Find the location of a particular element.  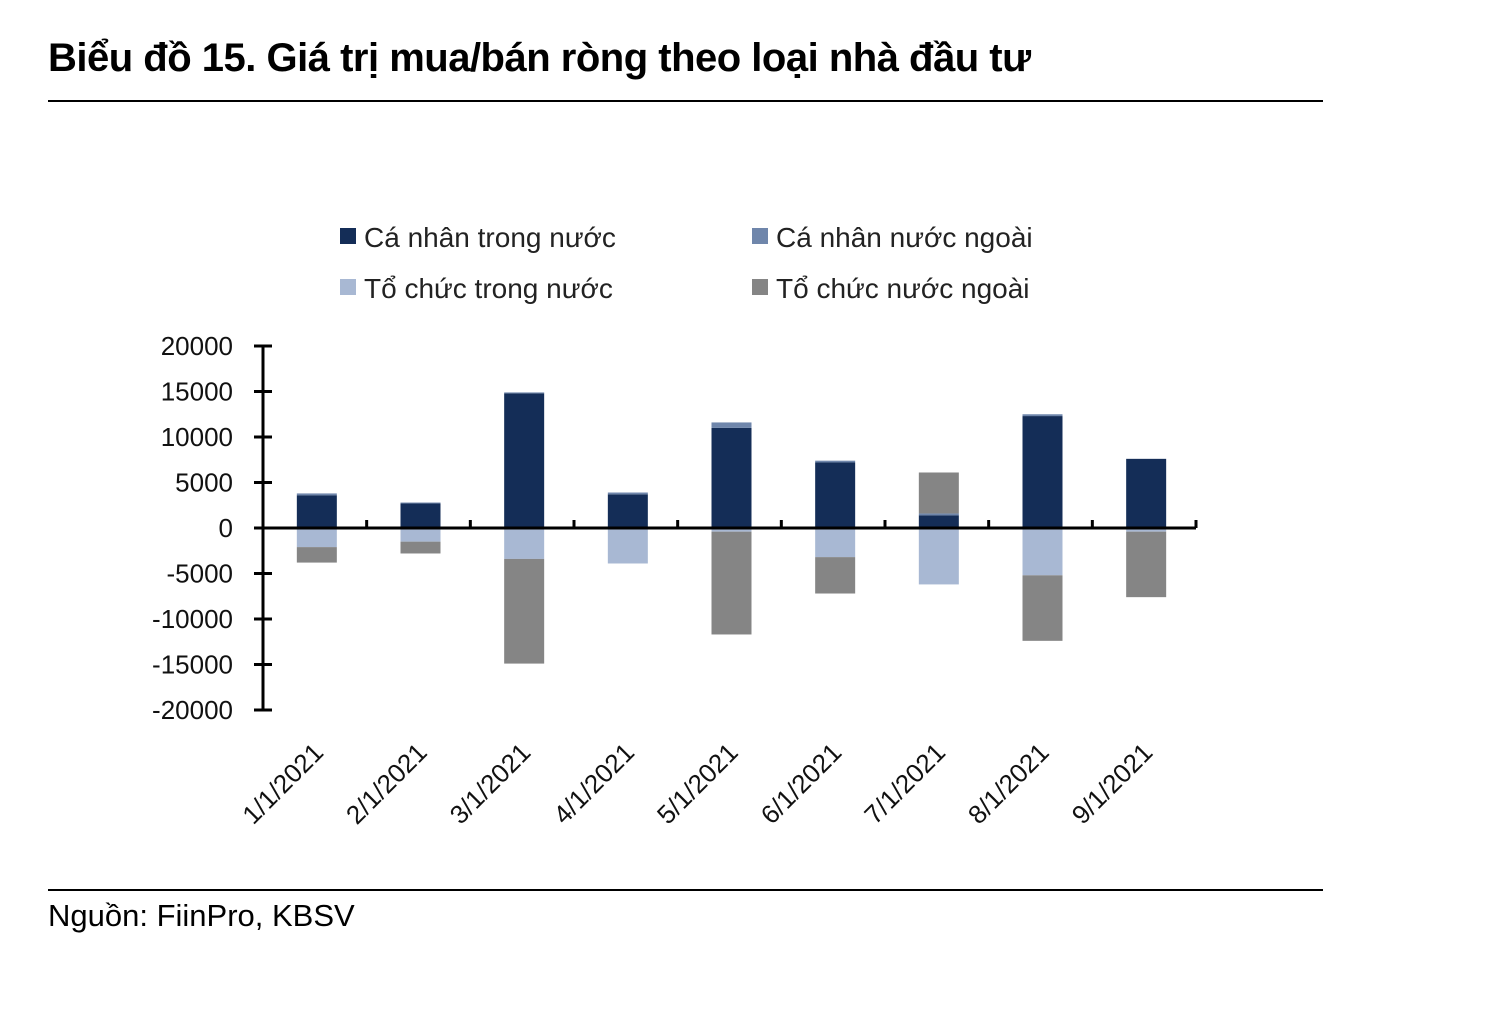

y-tick-label: 15000 is located at coordinates (197, 392).